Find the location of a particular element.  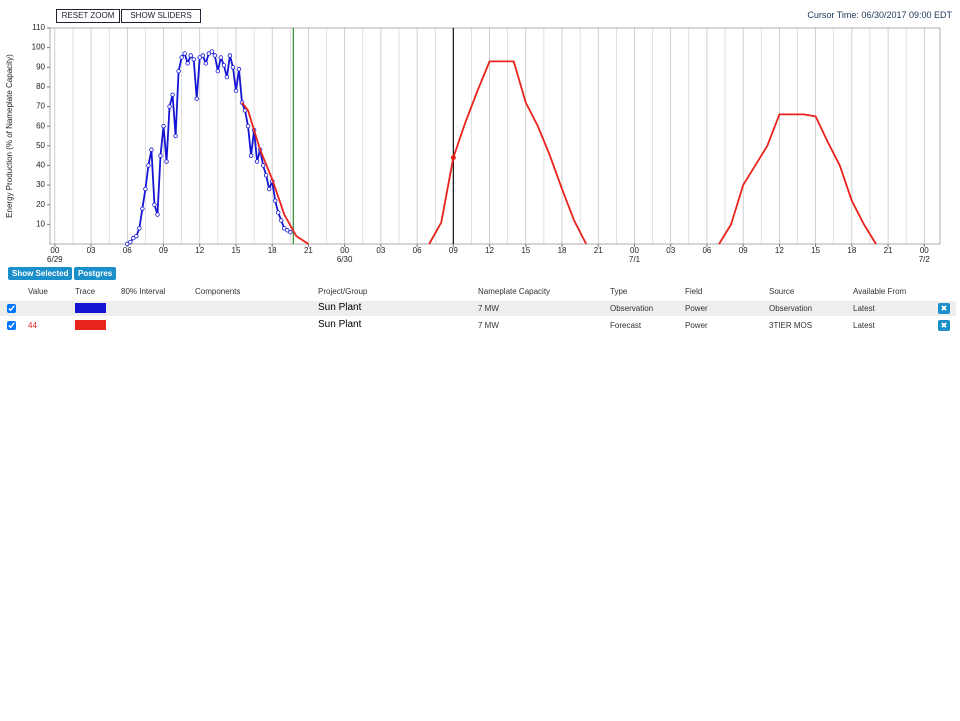

table-button: Show Selected is located at coordinates (40, 273).